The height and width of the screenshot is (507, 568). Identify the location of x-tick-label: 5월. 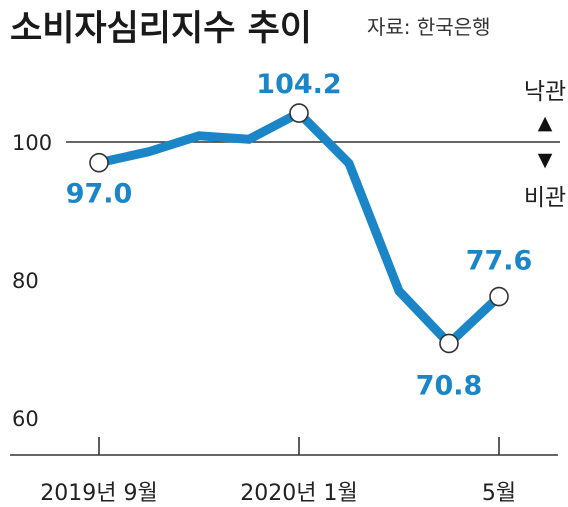
(499, 493).